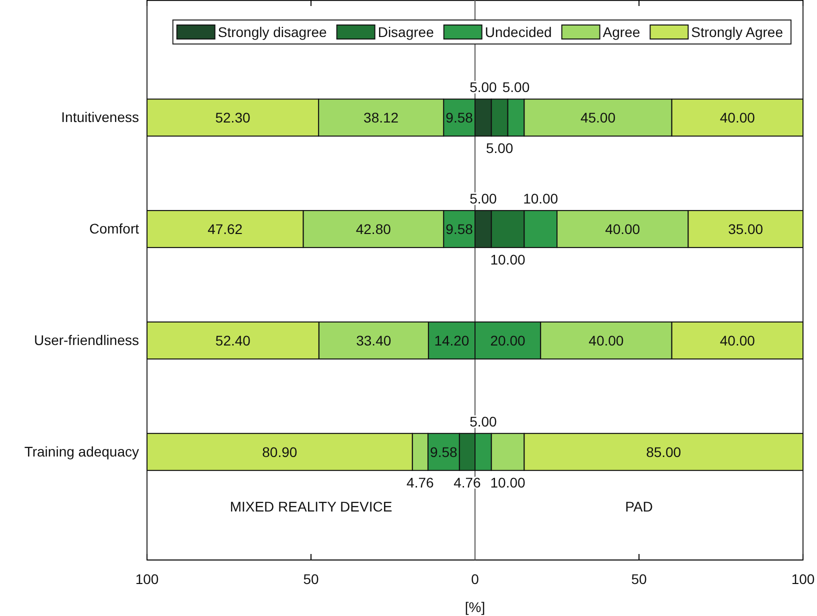  What do you see at coordinates (381, 118) in the screenshot?
I see `data-label: 38.12` at bounding box center [381, 118].